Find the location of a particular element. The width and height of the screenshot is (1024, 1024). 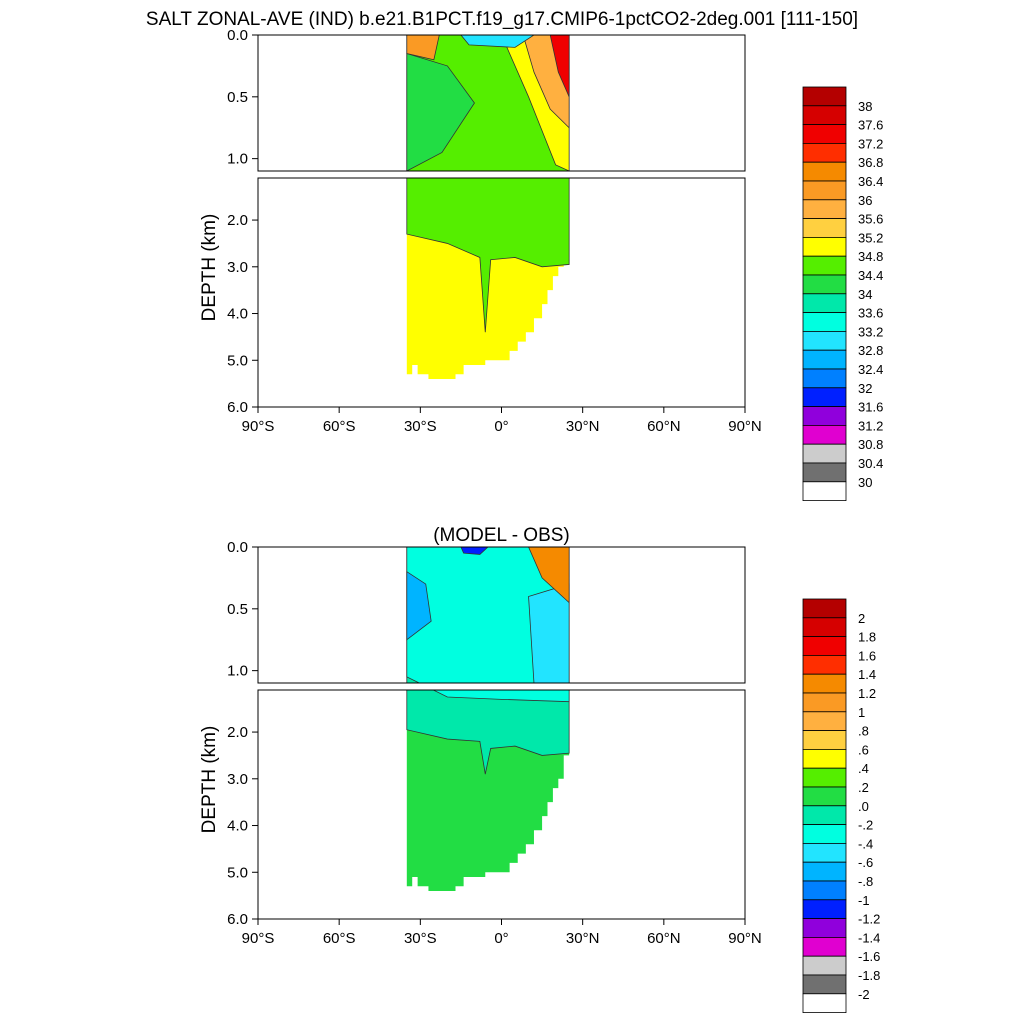

colorbar-label: 32.4 is located at coordinates (870, 369).